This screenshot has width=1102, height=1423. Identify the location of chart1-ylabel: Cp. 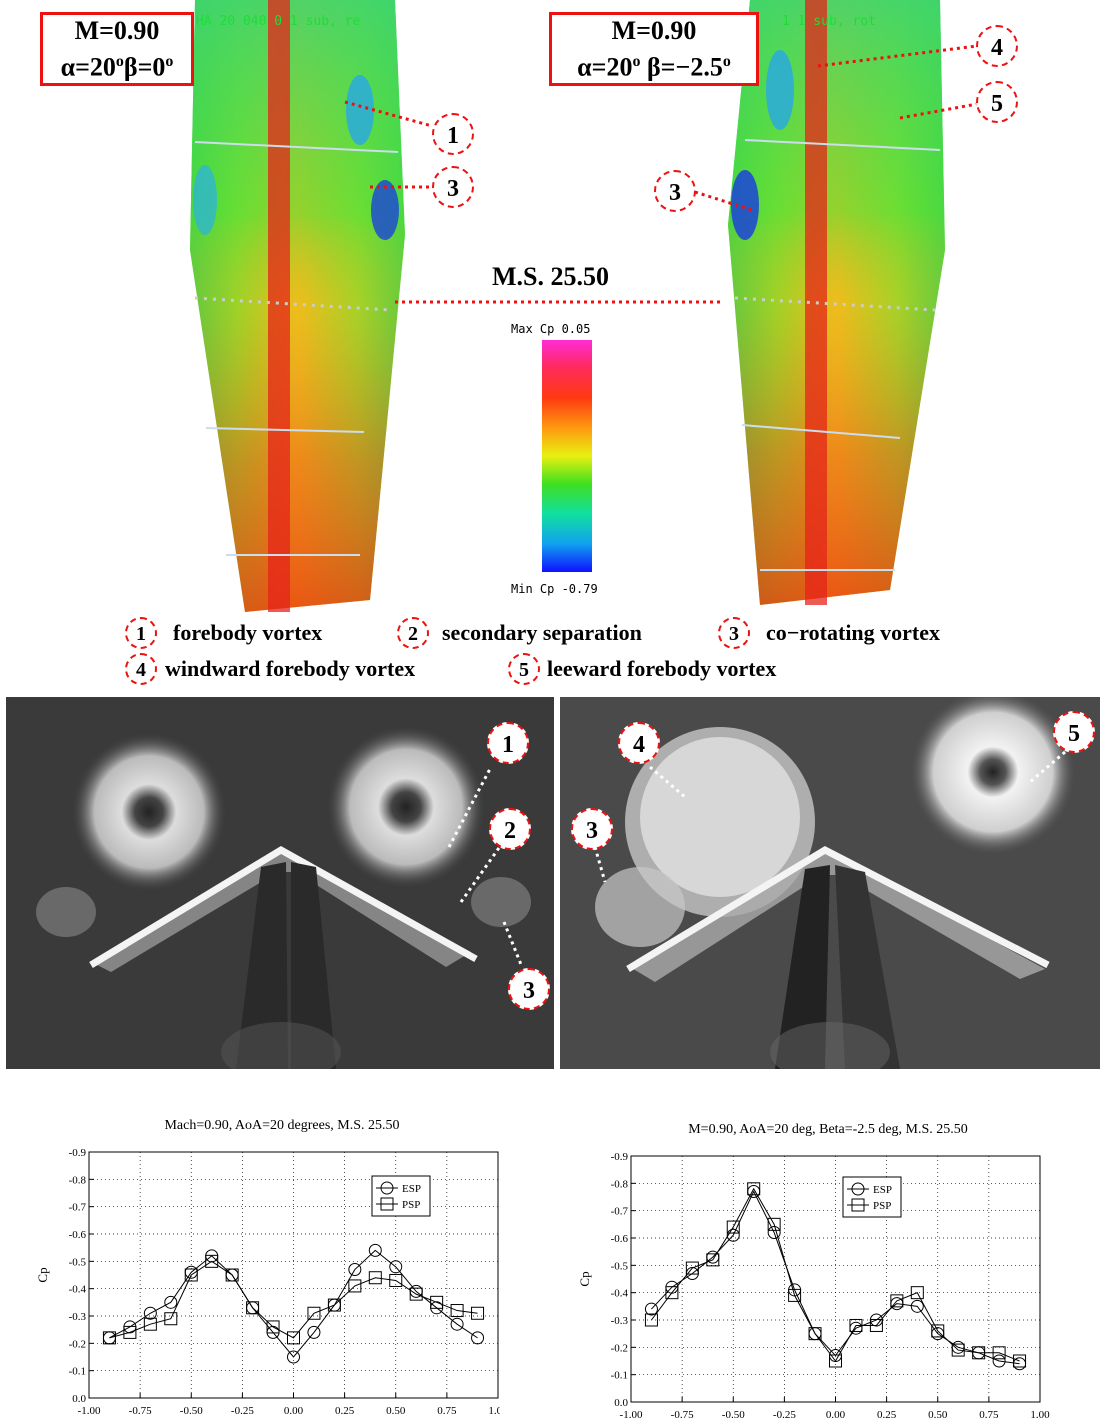
(42, 1274).